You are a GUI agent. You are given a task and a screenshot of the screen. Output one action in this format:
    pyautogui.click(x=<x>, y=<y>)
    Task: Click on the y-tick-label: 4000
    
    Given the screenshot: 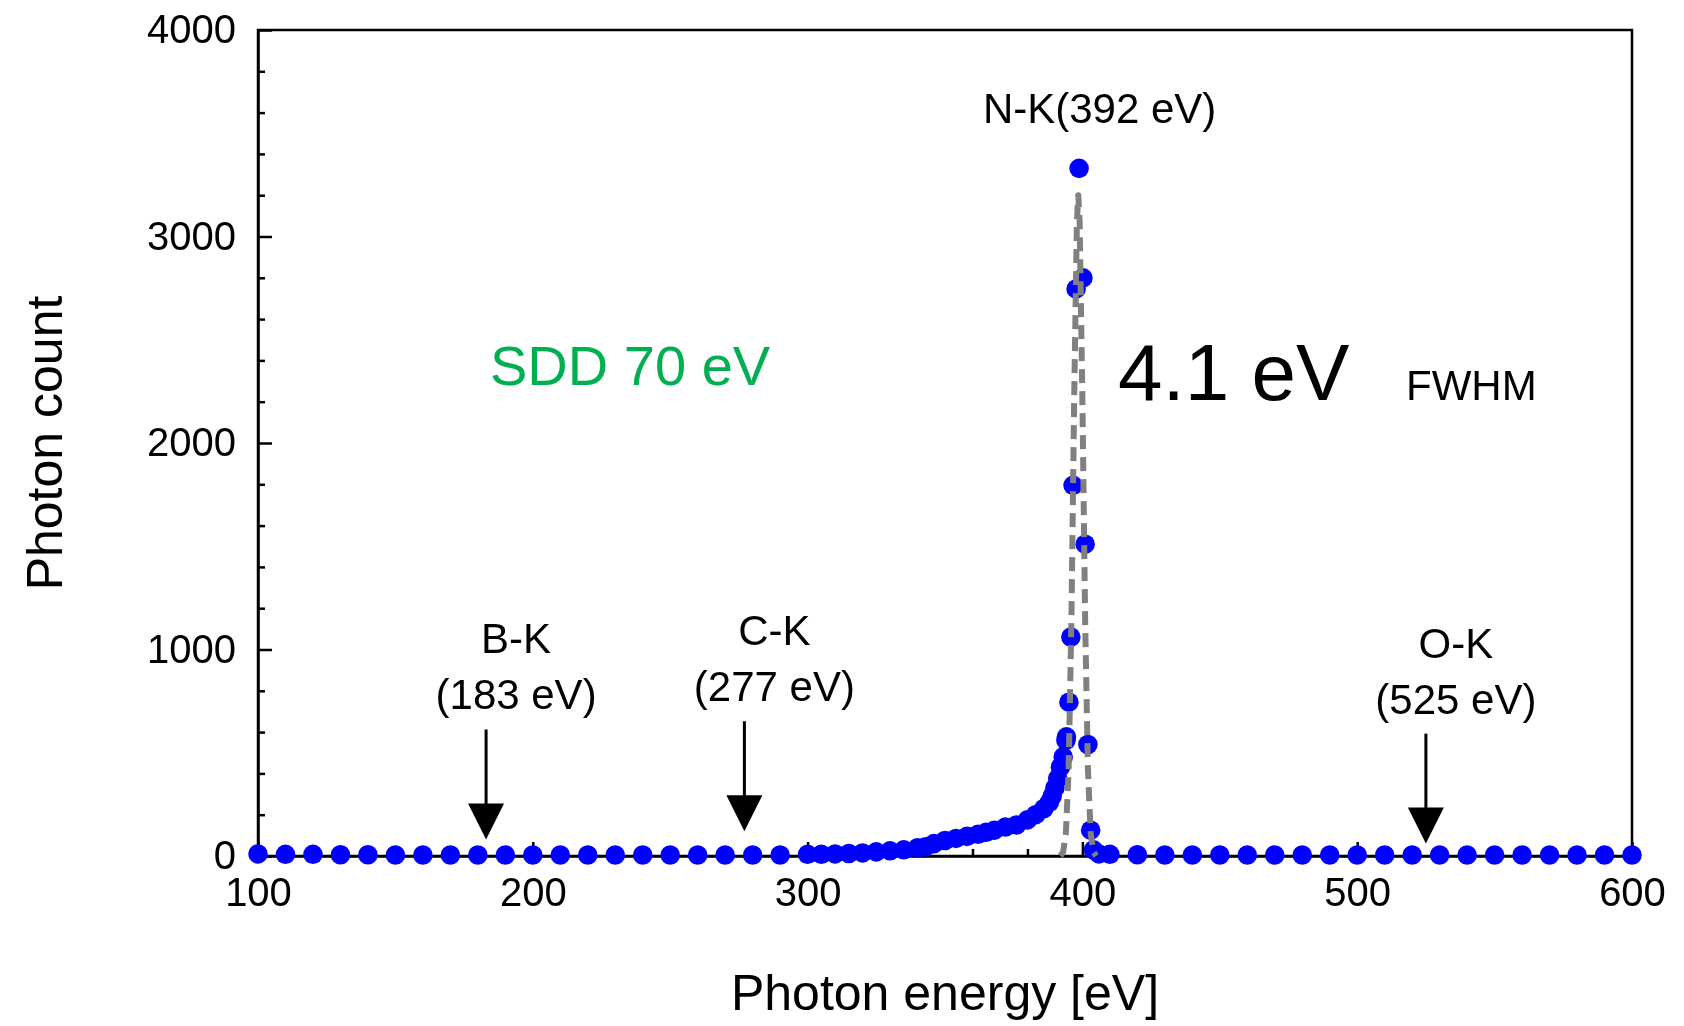 What is the action you would take?
    pyautogui.click(x=191, y=29)
    